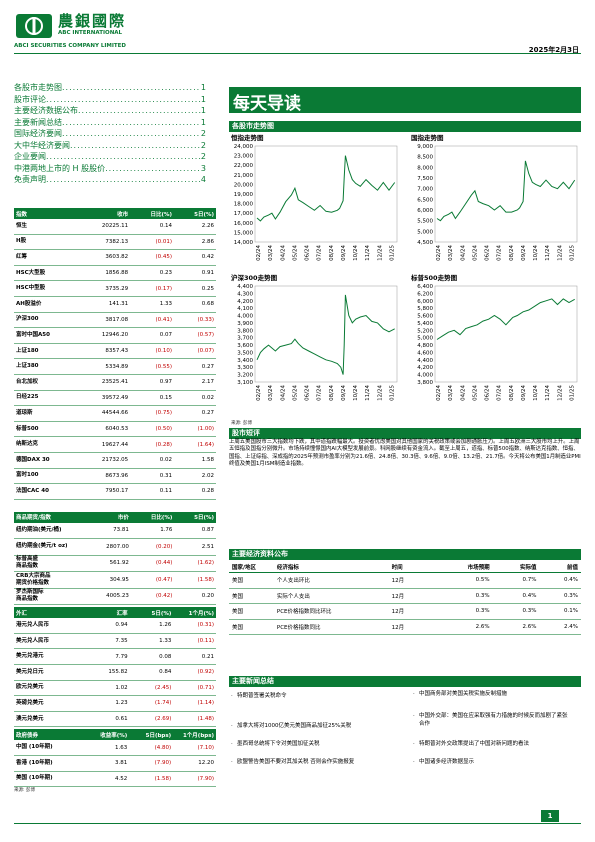 The image size is (595, 842). Describe the element at coordinates (304, 762) in the screenshot. I see `news-item: 欧盟警告美国不要对其加关税 否则会作实施报复` at that location.